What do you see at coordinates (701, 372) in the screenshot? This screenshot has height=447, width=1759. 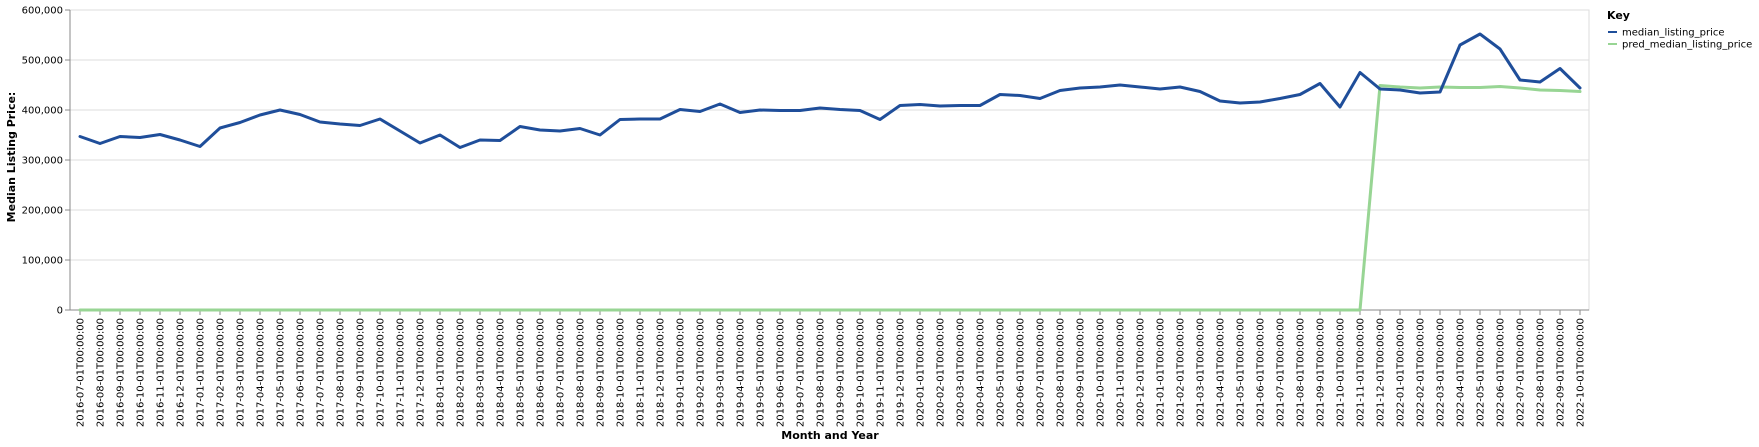 I see `x-tick-label: 2019-02-01T00:00:00` at bounding box center [701, 372].